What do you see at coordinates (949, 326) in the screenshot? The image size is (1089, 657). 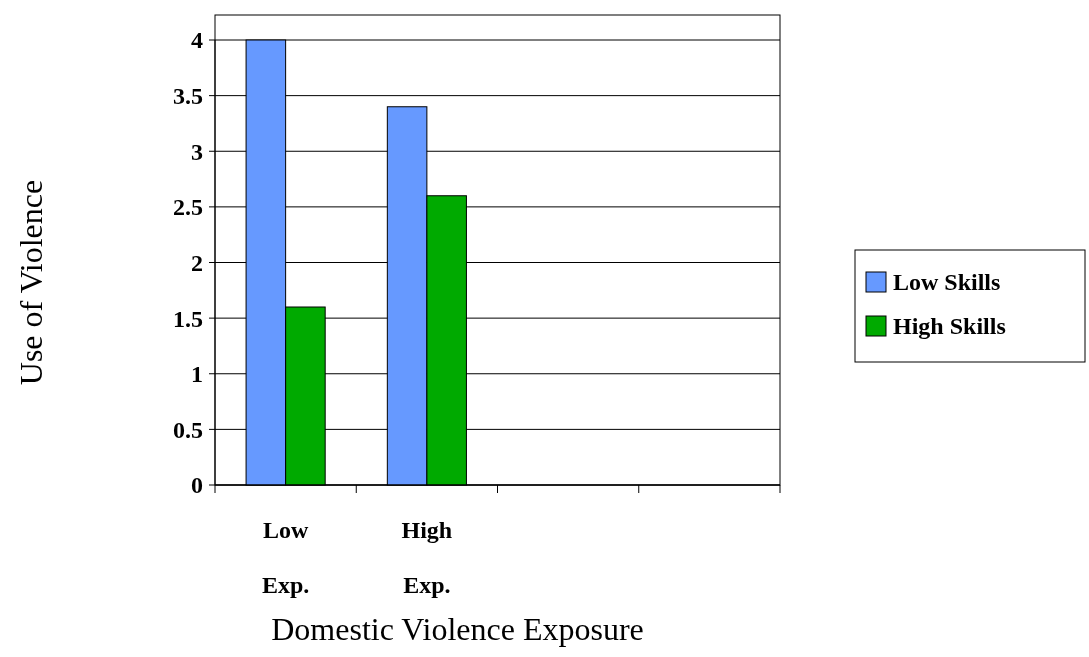 I see `legend-label: High Skills` at bounding box center [949, 326].